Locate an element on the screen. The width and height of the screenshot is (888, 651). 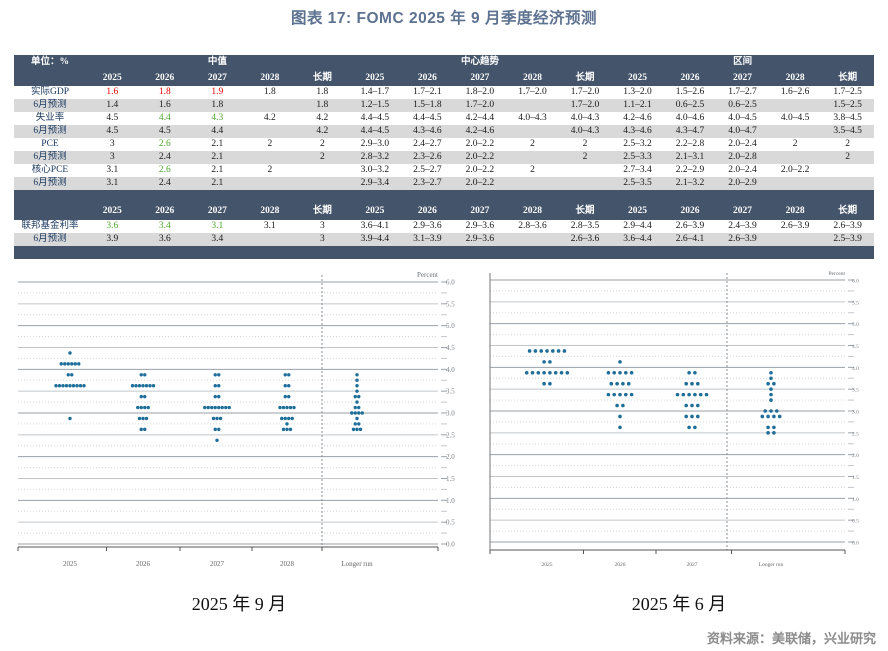
year-header: 2028 is located at coordinates (795, 211).